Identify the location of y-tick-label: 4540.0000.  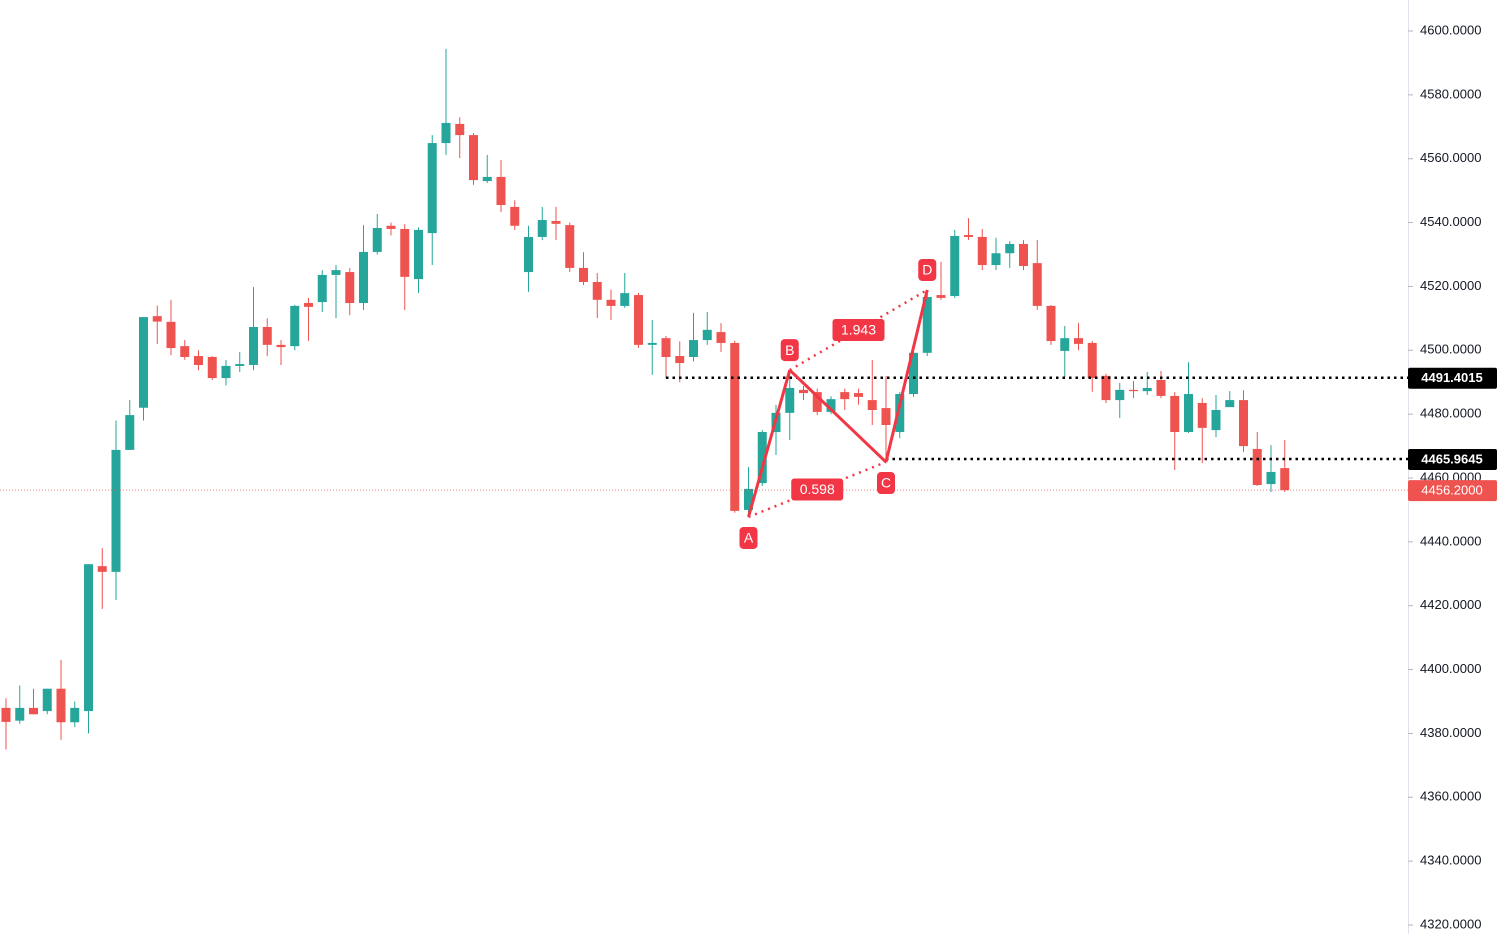
(1450, 221).